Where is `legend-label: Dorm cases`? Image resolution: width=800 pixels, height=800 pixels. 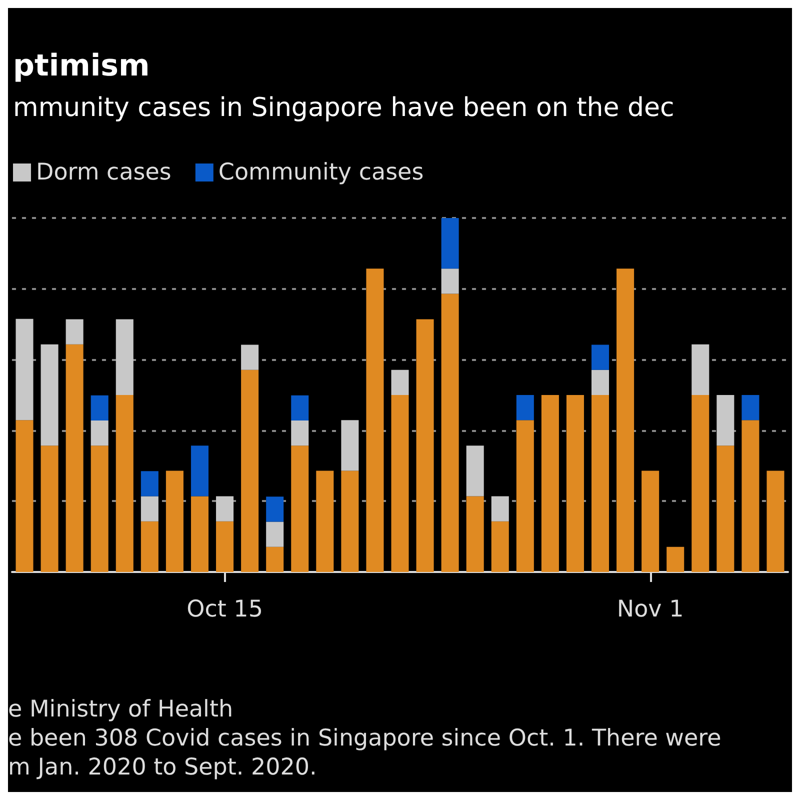 legend-label: Dorm cases is located at coordinates (104, 173).